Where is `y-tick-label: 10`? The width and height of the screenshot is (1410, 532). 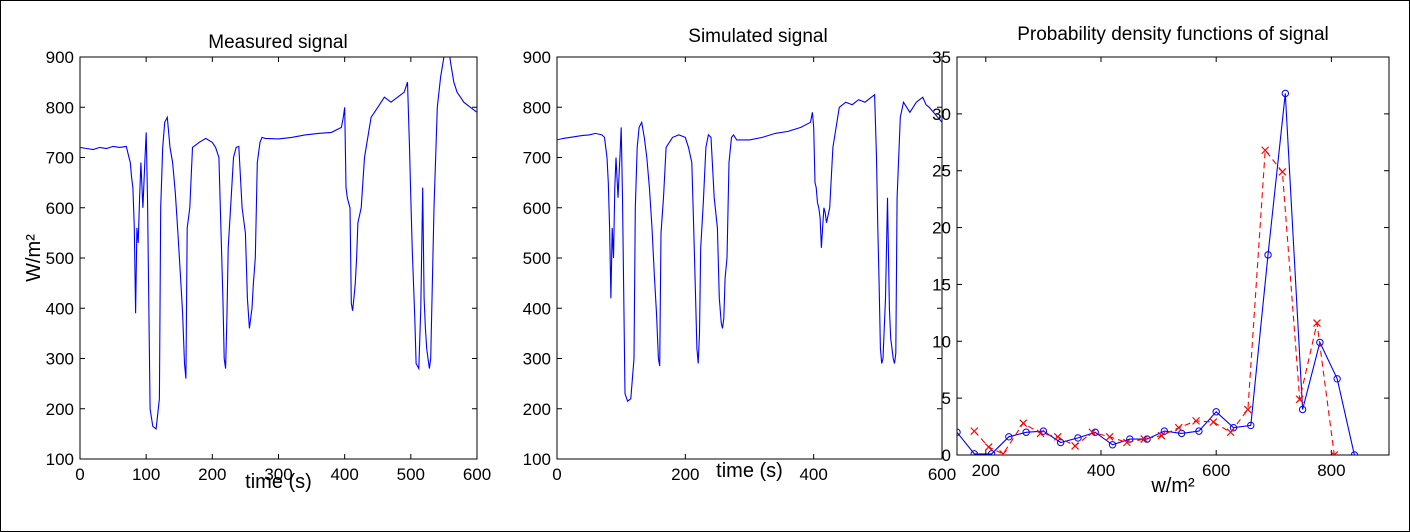 y-tick-label: 10 is located at coordinates (941, 341).